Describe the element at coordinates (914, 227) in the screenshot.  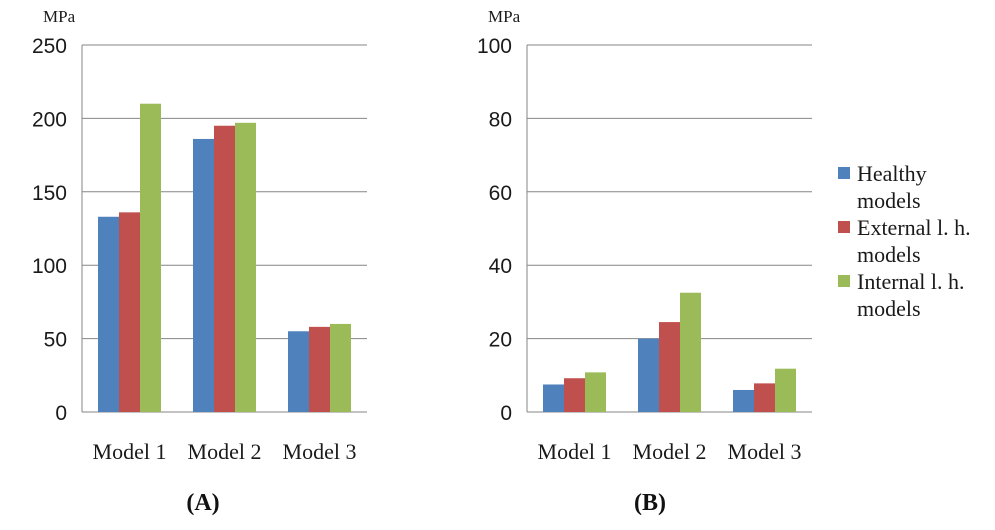
I see `legend-entry-text: External l. h.` at that location.